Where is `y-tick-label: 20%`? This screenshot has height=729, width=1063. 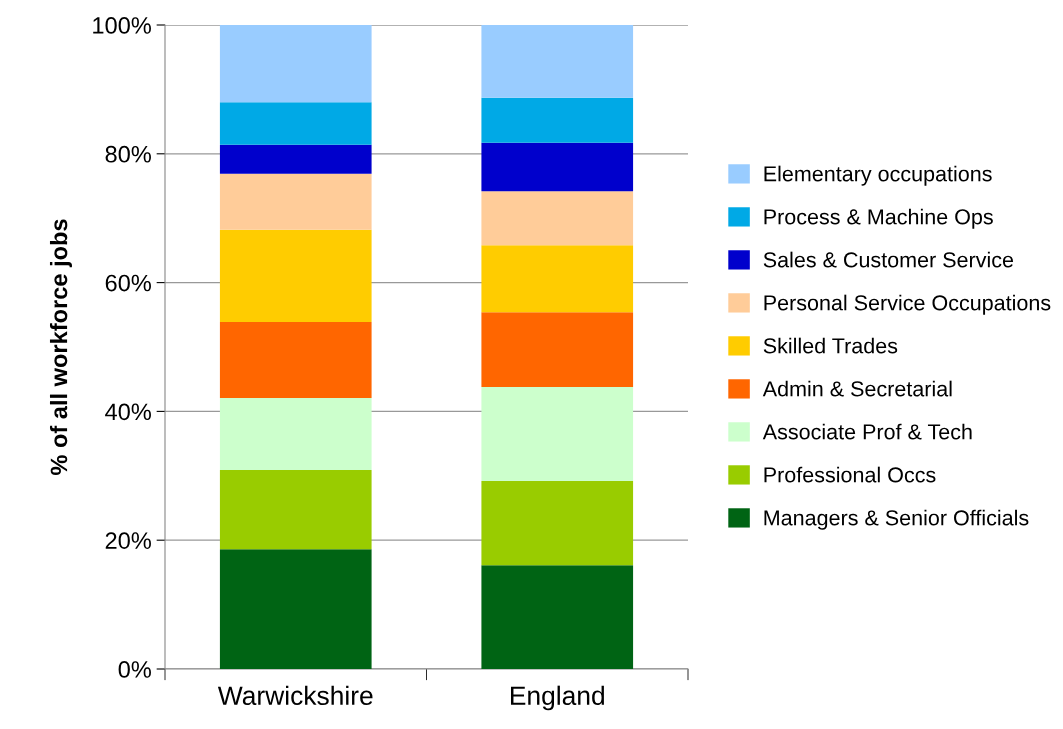
y-tick-label: 20% is located at coordinates (128, 540).